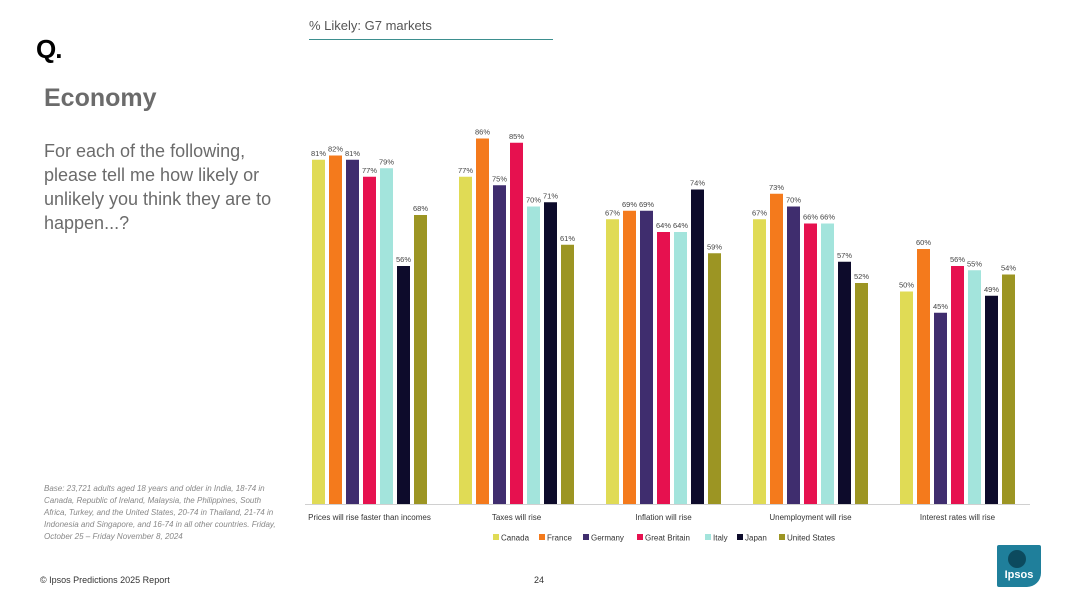  I want to click on legend-swatch-great-britain, so click(640, 537).